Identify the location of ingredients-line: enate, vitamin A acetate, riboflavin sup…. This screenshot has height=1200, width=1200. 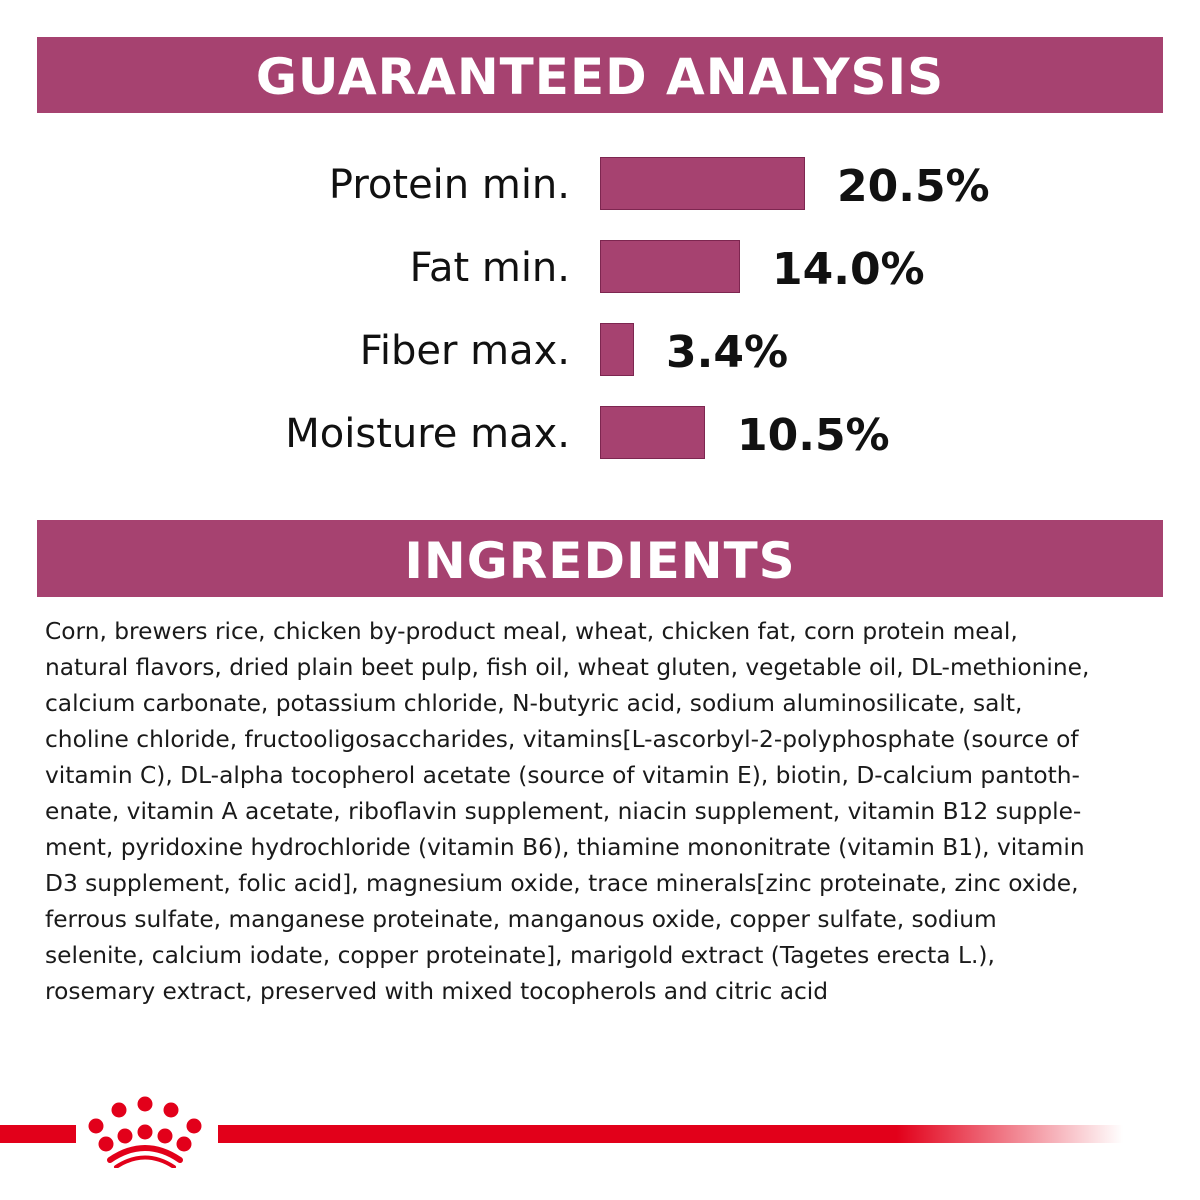
(563, 811).